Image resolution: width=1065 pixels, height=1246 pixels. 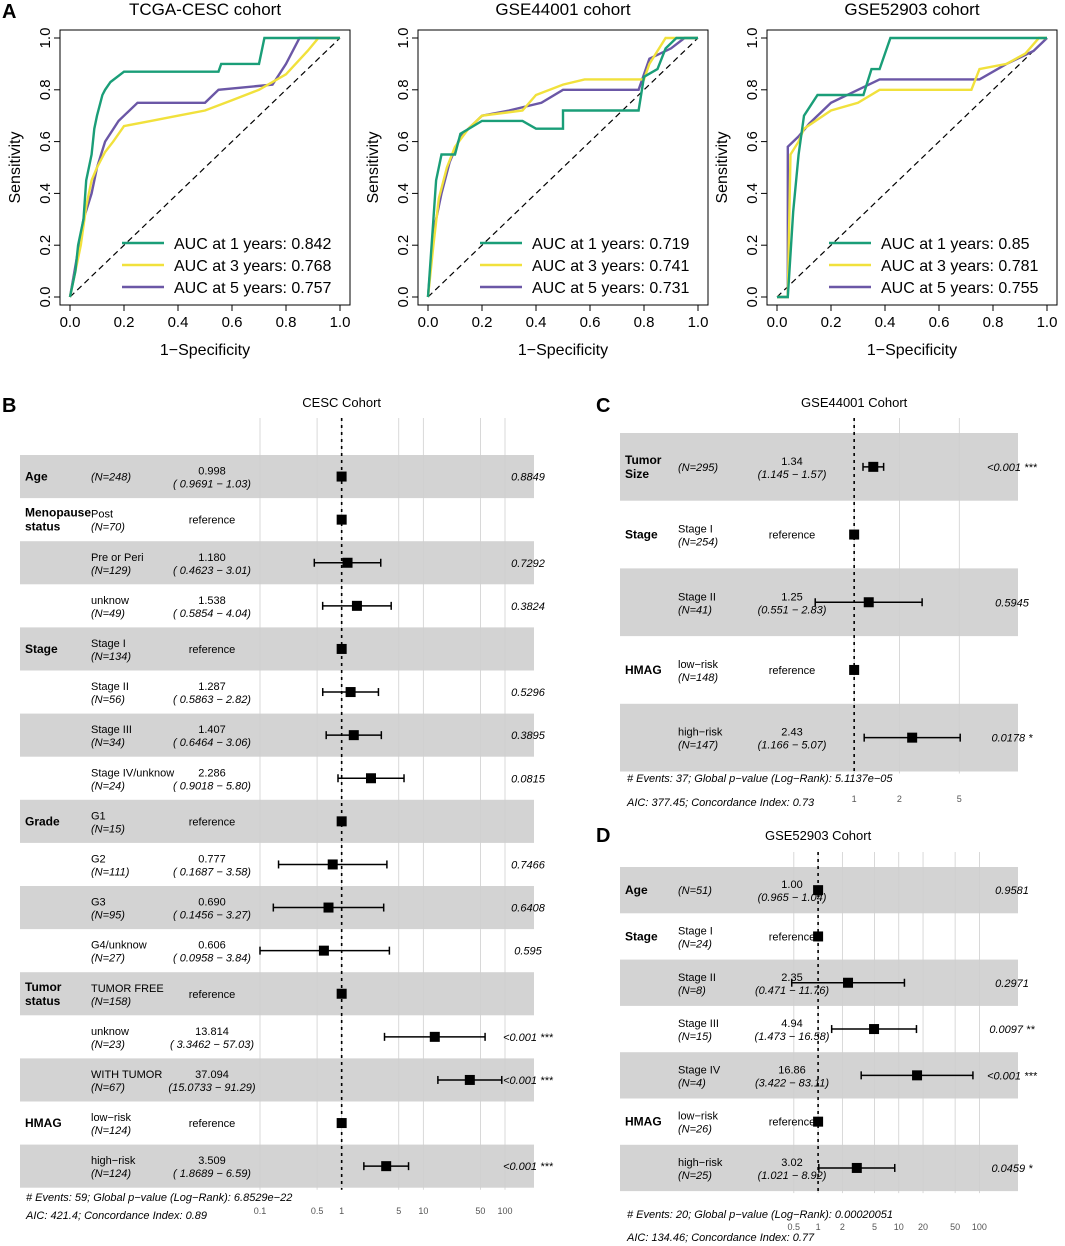 What do you see at coordinates (611, 266) in the screenshot?
I see `legend-entry: AUC at 3 years: 0.741` at bounding box center [611, 266].